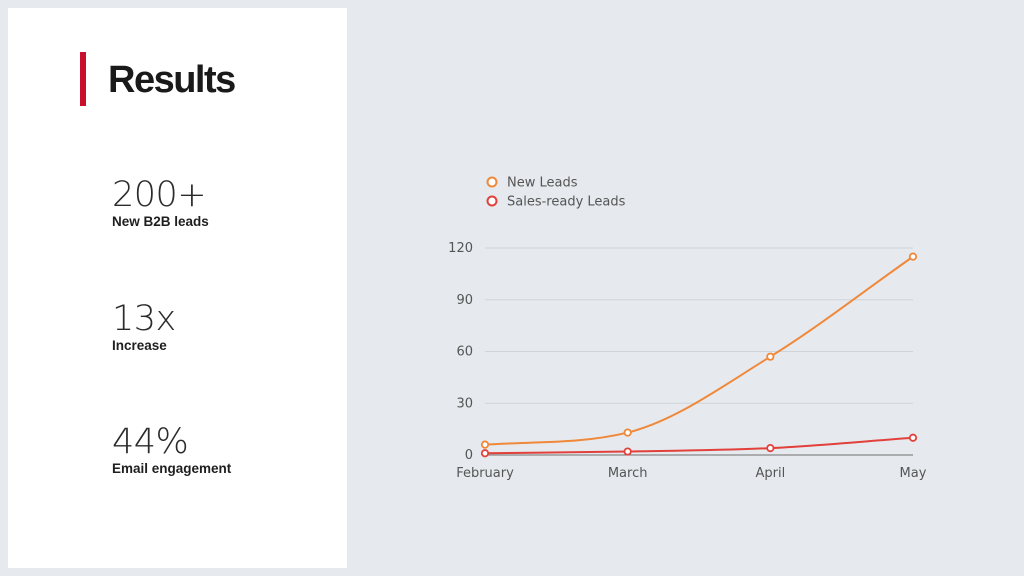 This screenshot has width=1024, height=576. Describe the element at coordinates (159, 195) in the screenshot. I see `stat-value: 200+` at that location.